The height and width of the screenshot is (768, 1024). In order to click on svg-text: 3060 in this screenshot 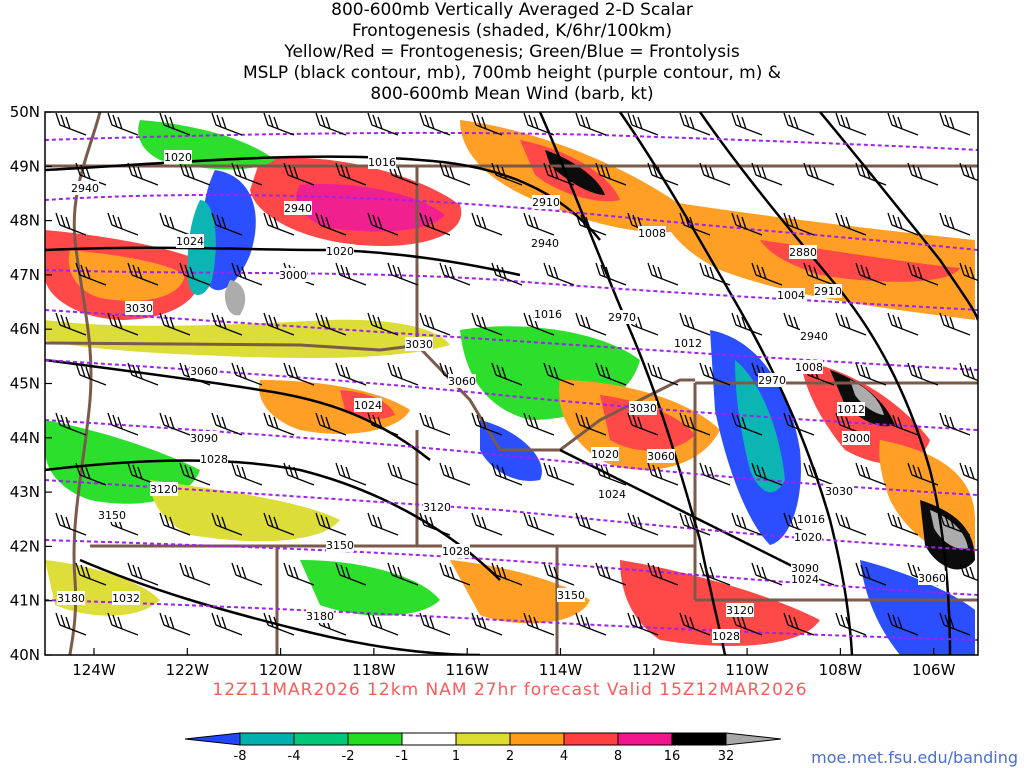, I will do `click(932, 578)`.